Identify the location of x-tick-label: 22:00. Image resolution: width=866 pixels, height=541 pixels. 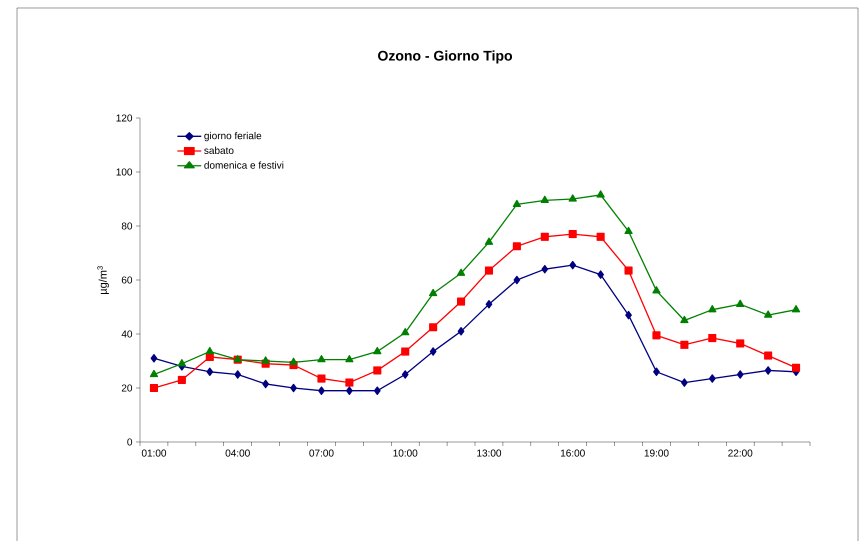
(740, 453).